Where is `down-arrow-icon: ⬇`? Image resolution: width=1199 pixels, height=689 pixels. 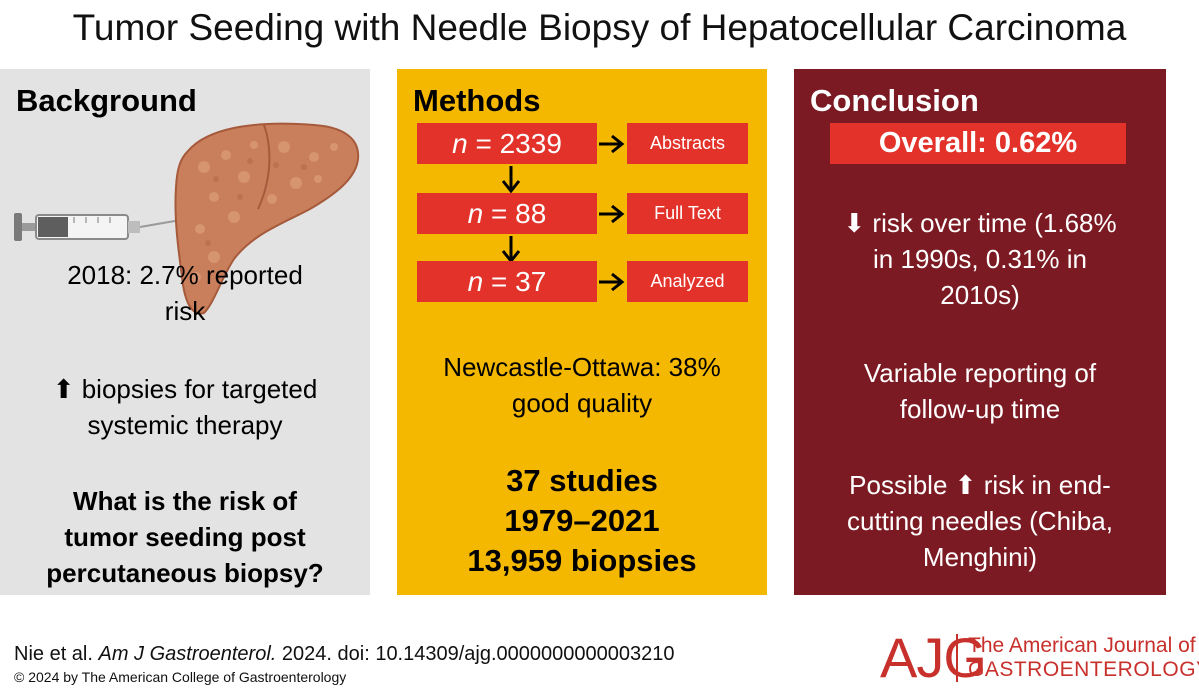
down-arrow-icon: ⬇ is located at coordinates (854, 223).